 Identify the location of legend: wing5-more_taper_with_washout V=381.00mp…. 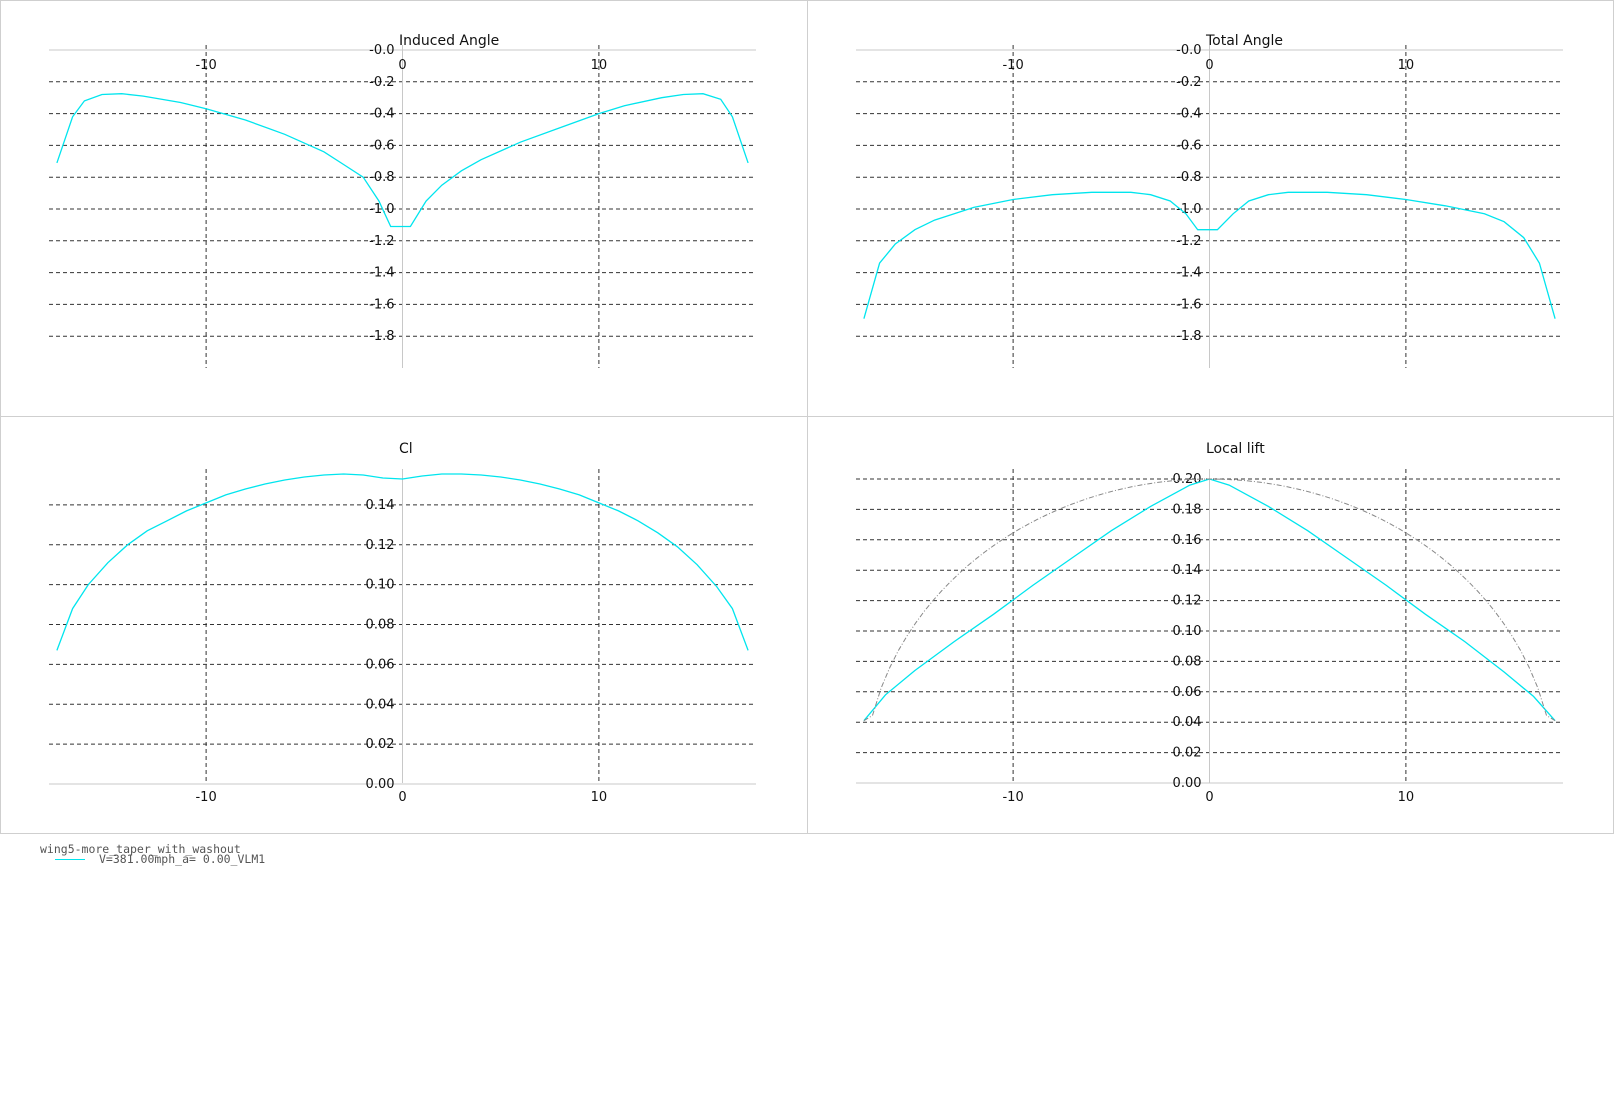
(240, 857).